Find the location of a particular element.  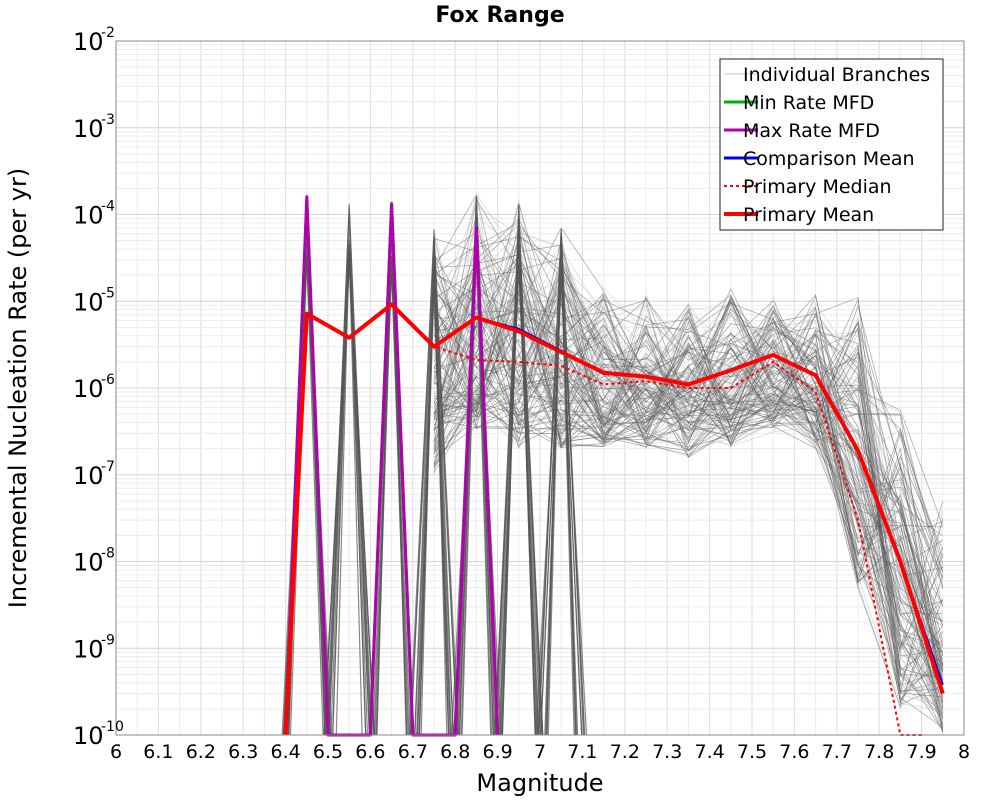

x-tick-label: 6.7 is located at coordinates (413, 752).